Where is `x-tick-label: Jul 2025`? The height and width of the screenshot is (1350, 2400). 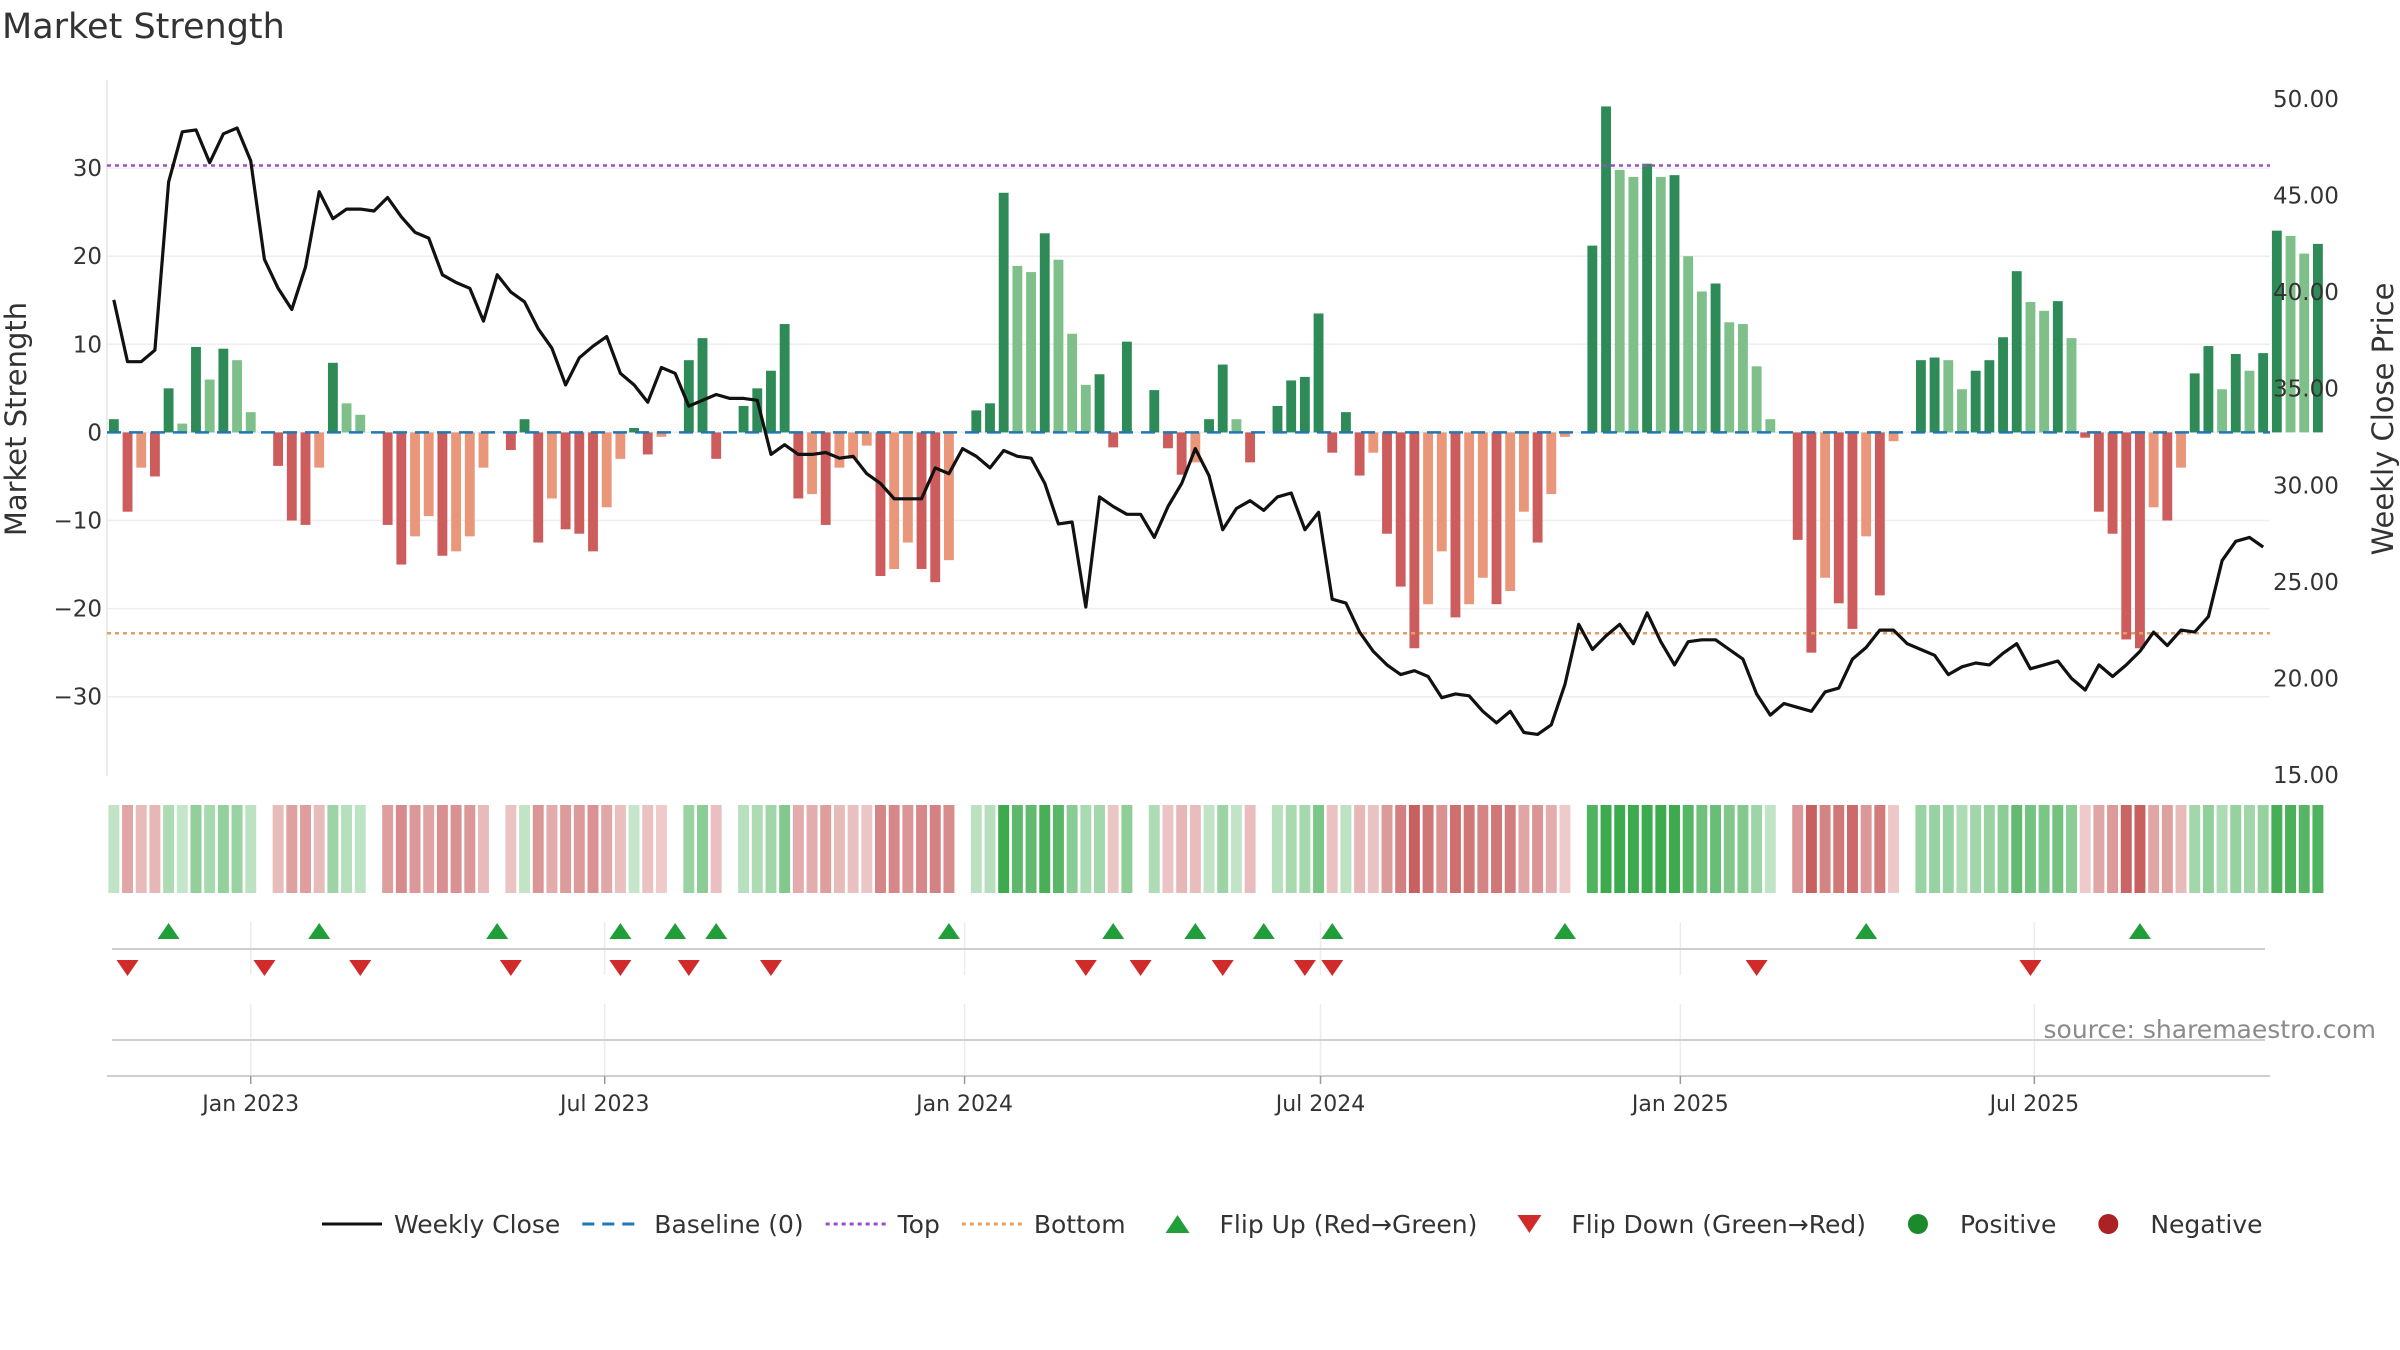
x-tick-label: Jul 2025 is located at coordinates (2034, 1104).